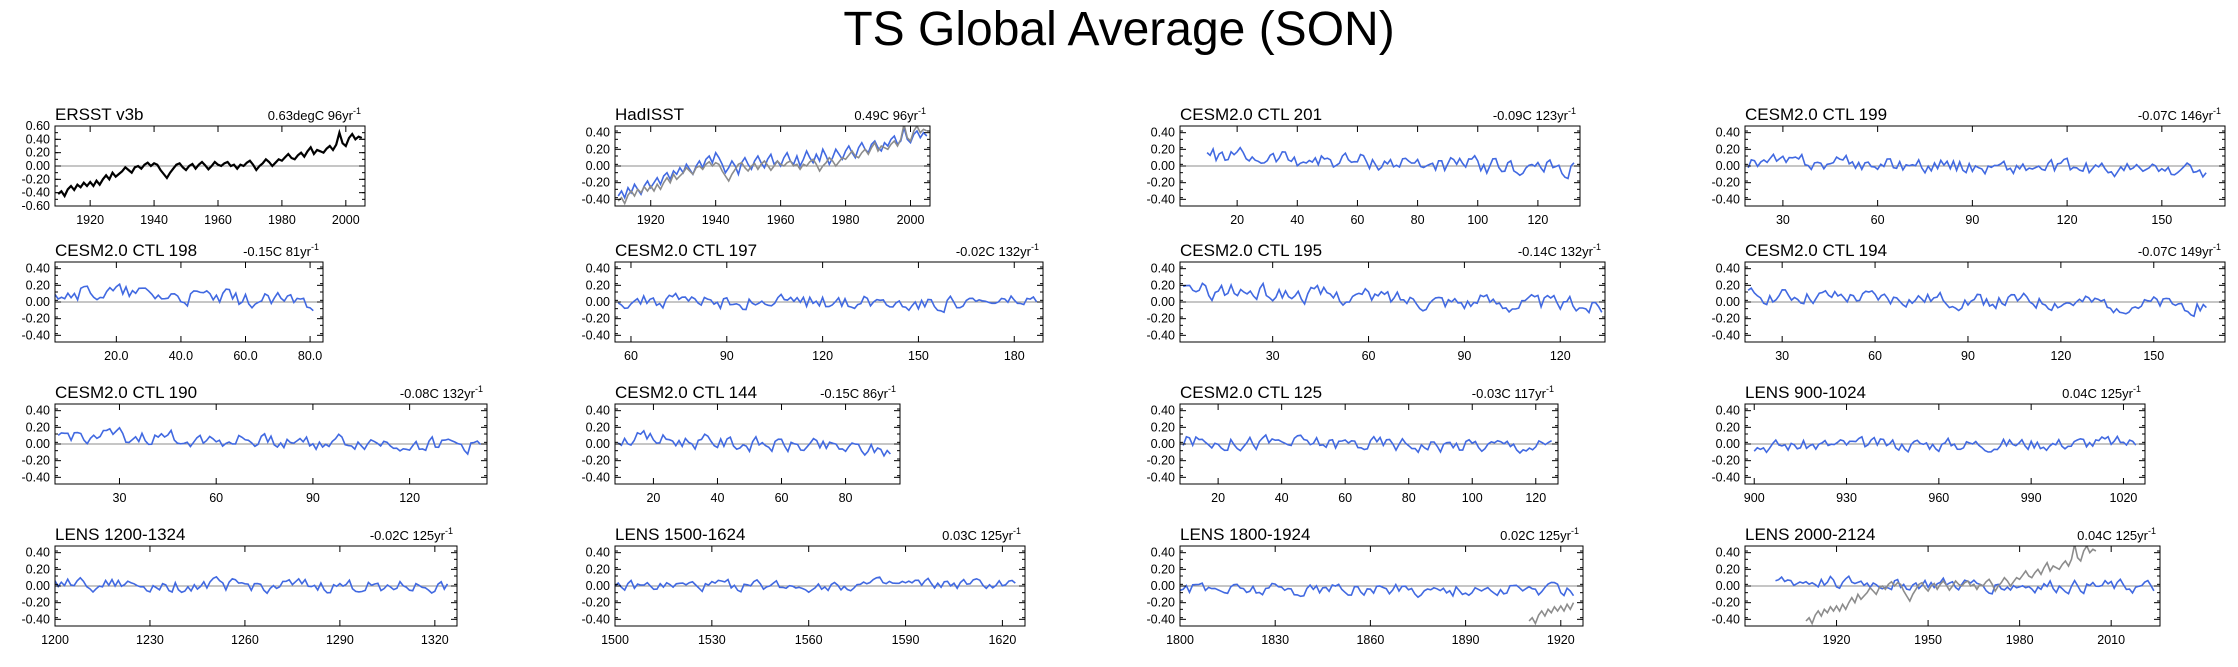 This screenshot has width=2238, height=667. Describe the element at coordinates (150, 640) in the screenshot. I see `x-tick-label: 1230` at that location.